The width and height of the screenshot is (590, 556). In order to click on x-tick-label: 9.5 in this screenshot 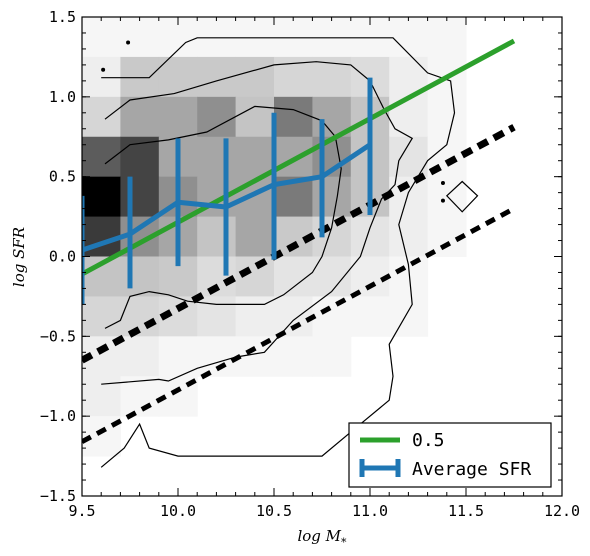, I will do `click(81, 511)`.